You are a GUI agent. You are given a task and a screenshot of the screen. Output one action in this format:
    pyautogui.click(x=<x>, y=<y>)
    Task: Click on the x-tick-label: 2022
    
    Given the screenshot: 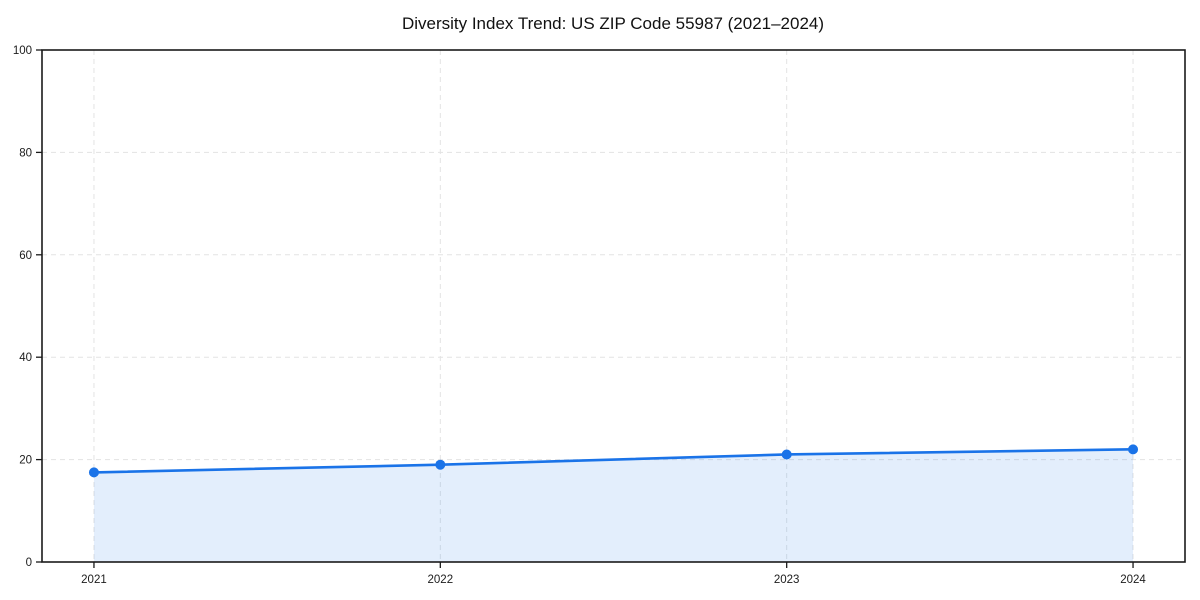 What is the action you would take?
    pyautogui.click(x=441, y=580)
    